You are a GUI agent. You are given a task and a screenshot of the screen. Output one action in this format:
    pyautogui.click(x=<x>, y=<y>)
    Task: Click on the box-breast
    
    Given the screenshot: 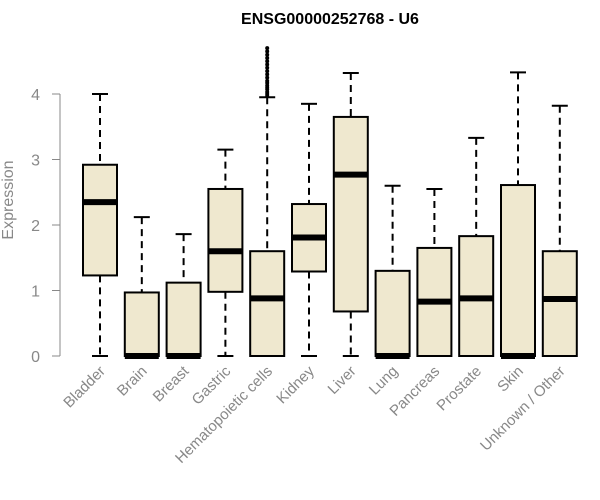 What is the action you would take?
    pyautogui.click(x=183, y=296)
    